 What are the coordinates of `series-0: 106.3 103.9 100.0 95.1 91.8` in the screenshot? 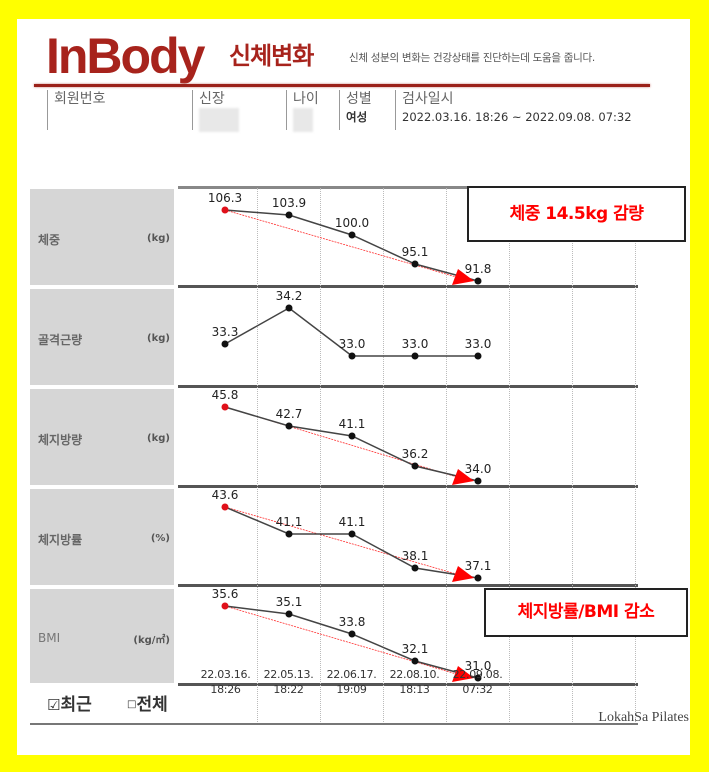 It's located at (350, 238).